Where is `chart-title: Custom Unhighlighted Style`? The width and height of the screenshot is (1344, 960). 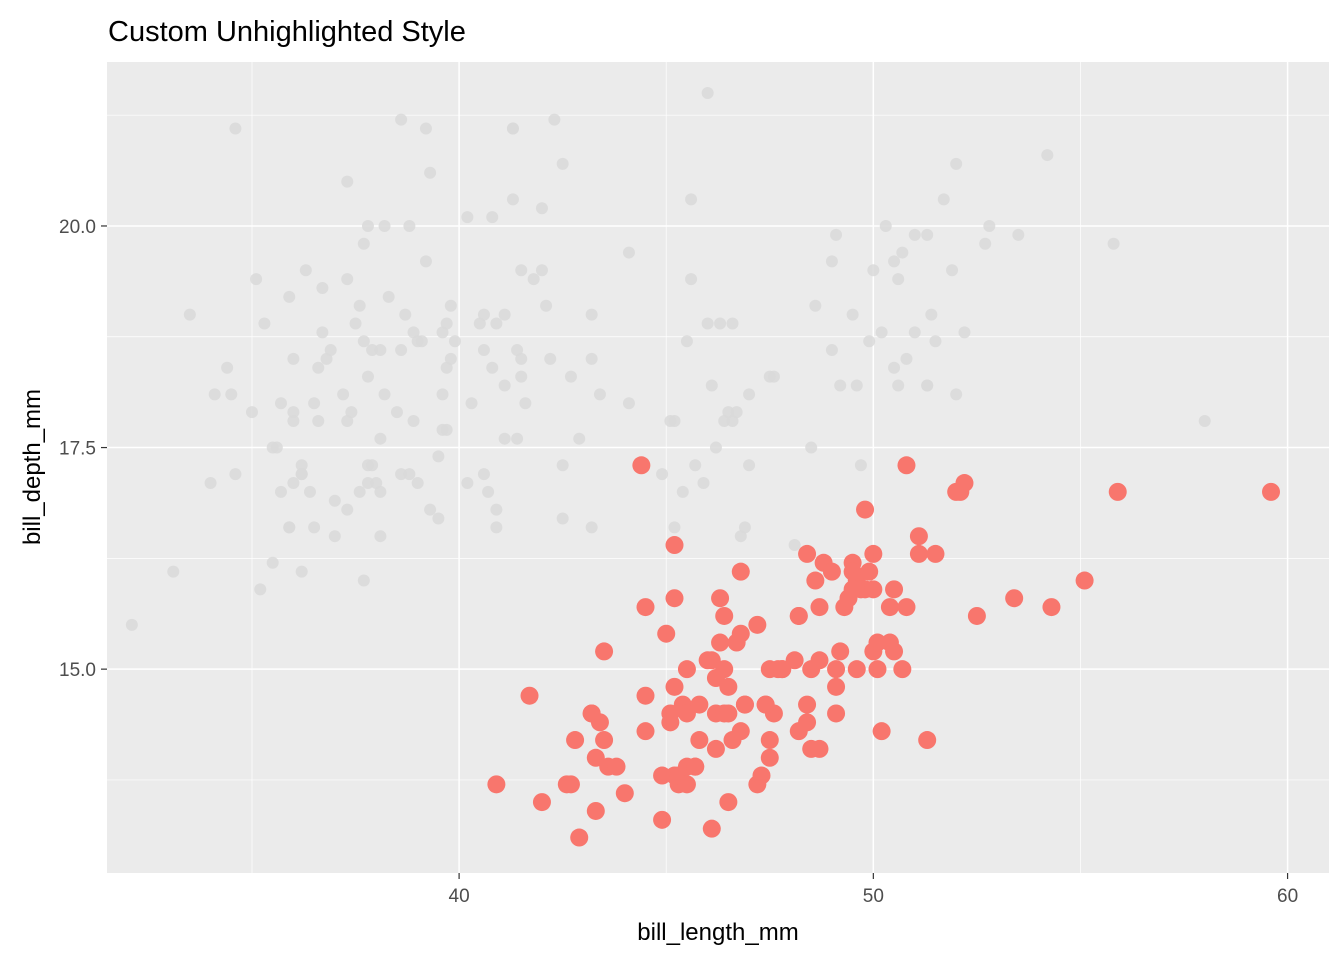
chart-title: Custom Unhighlighted Style is located at coordinates (287, 32).